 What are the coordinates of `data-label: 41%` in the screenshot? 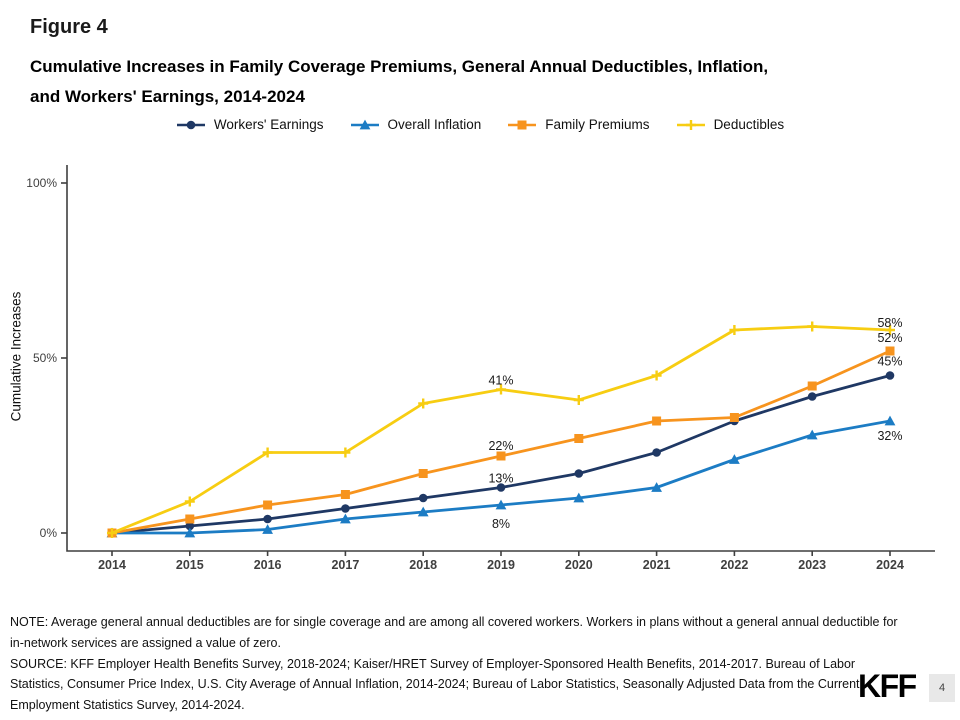 It's located at (500, 381).